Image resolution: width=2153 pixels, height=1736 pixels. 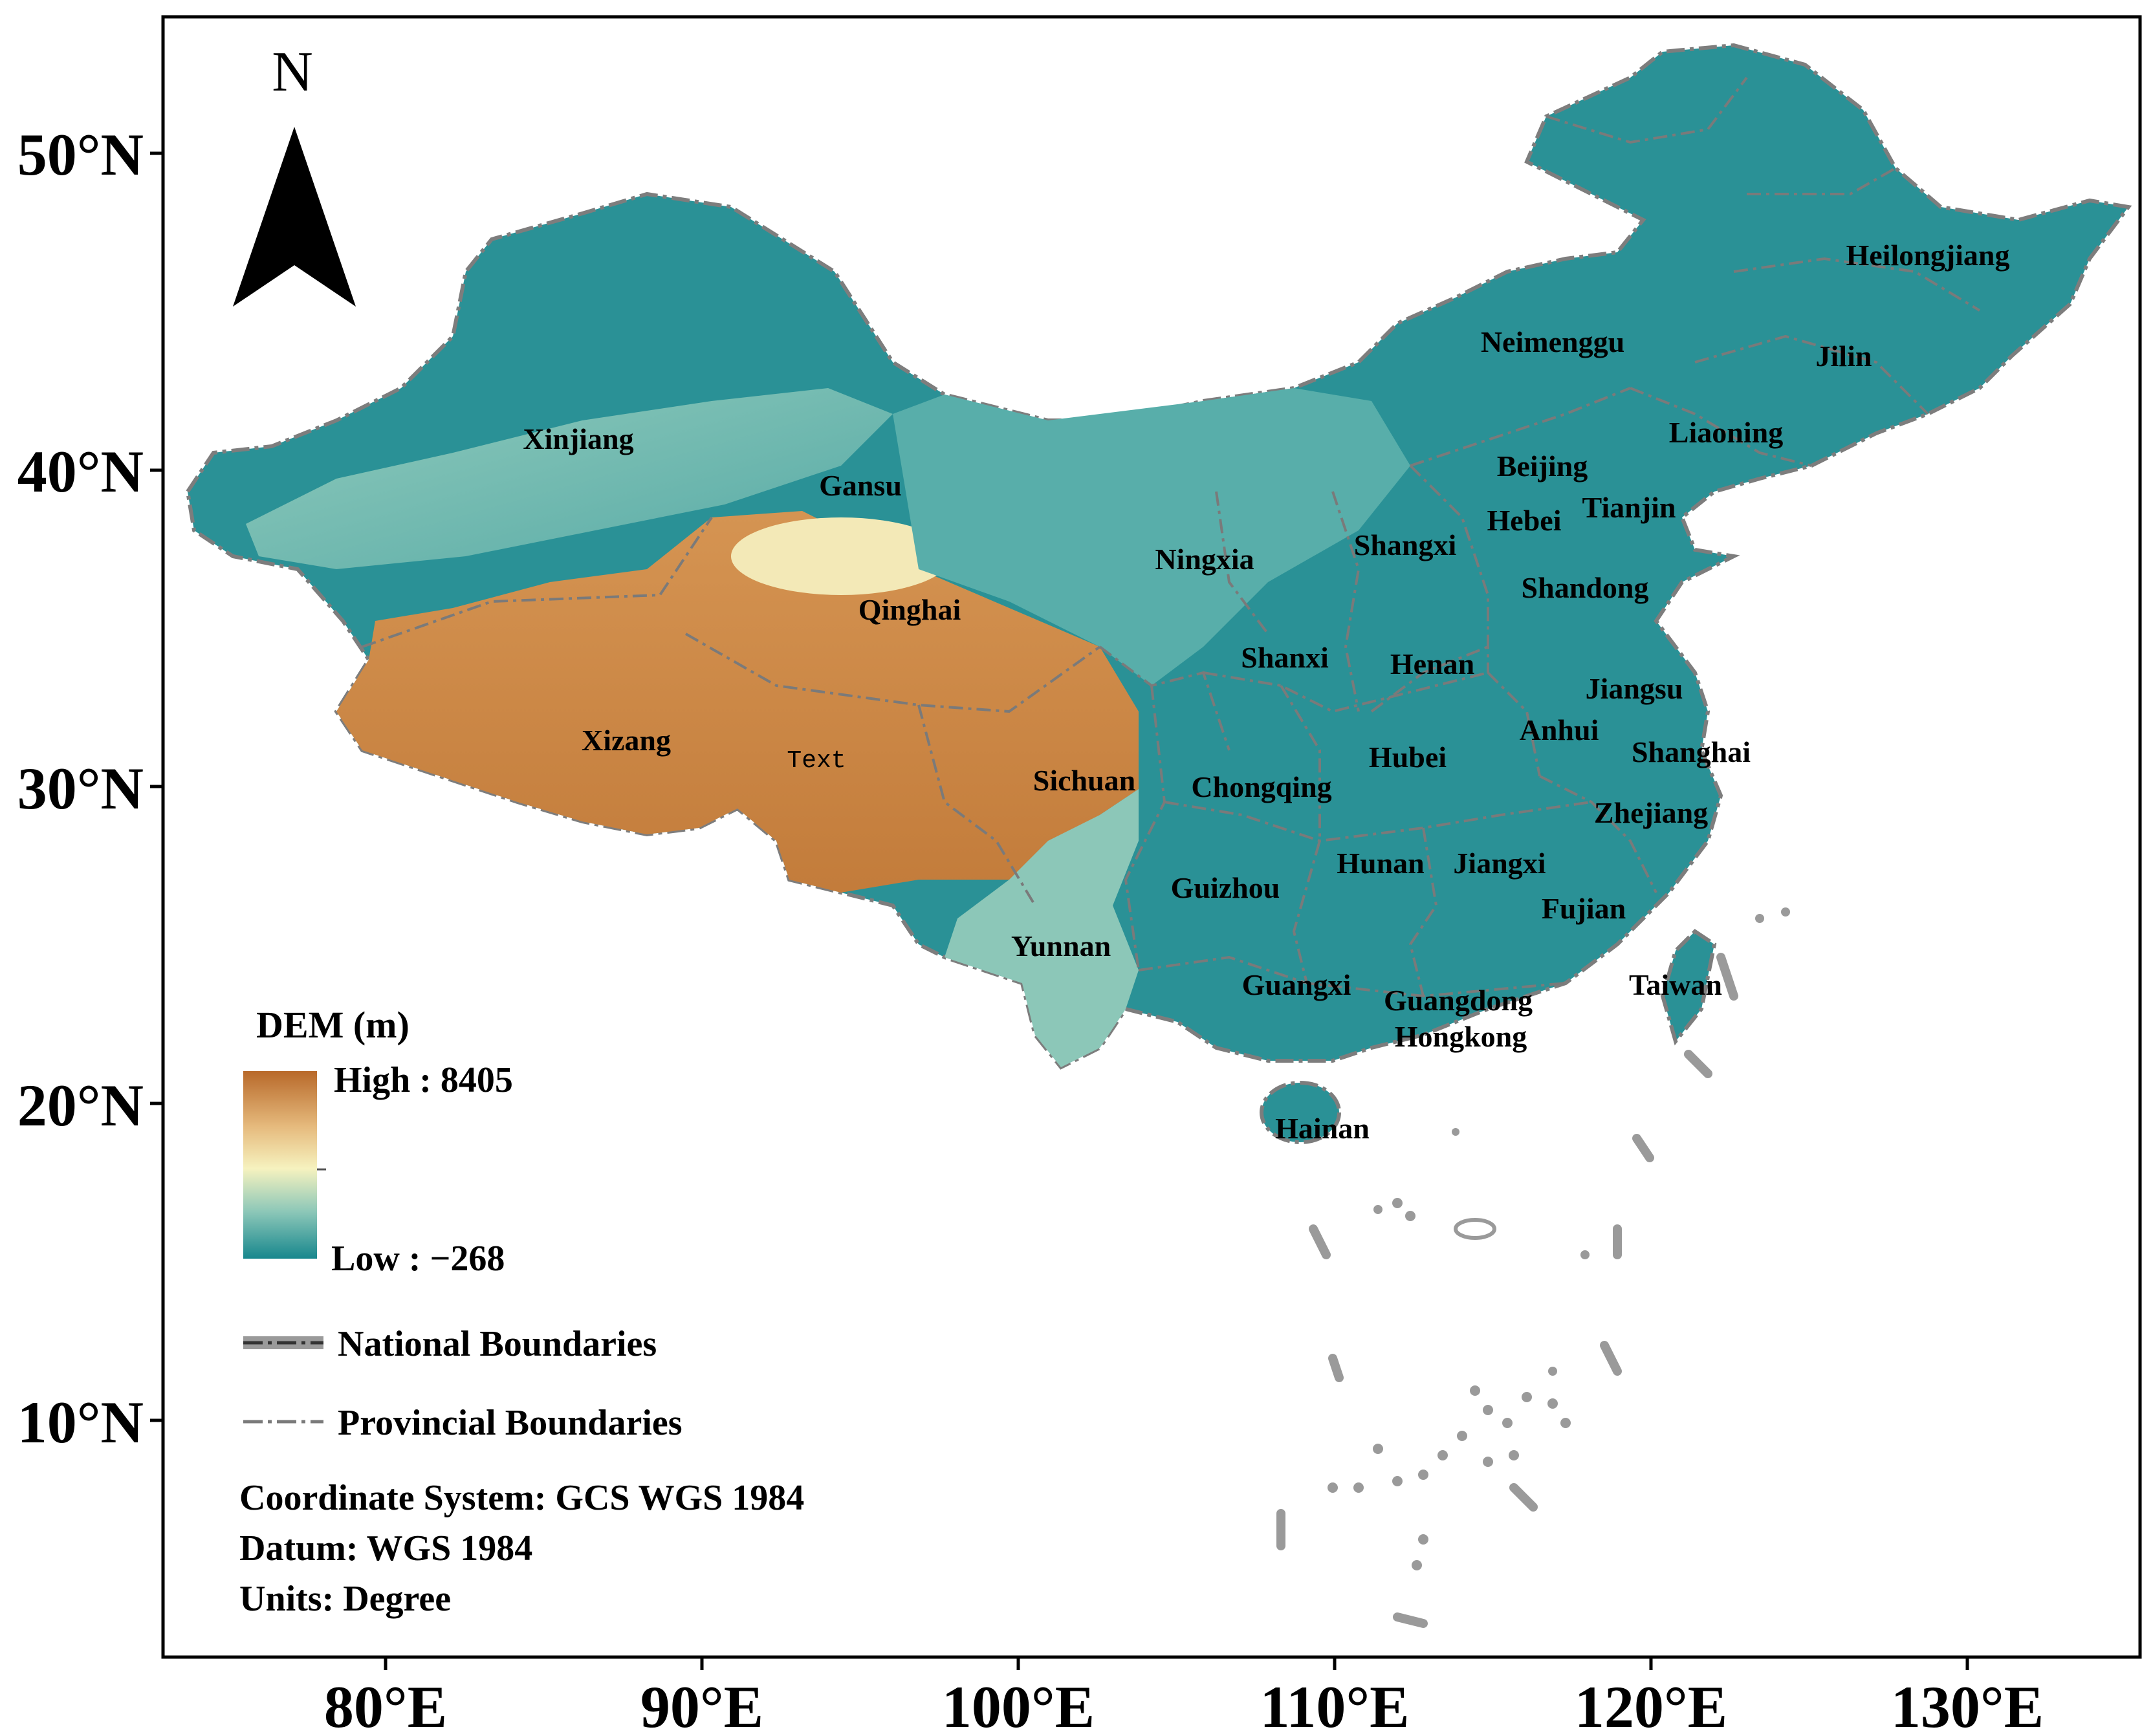 I want to click on province-label: Hunan, so click(x=1381, y=864).